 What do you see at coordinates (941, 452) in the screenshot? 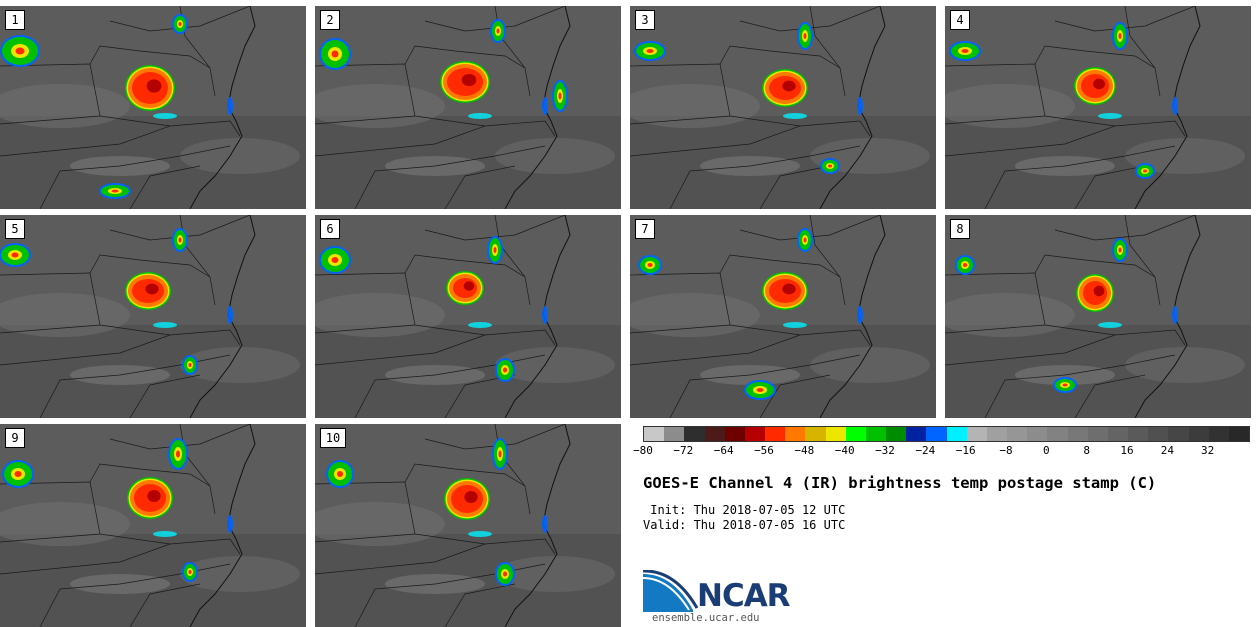
I see `colorbar-ticks: −80 −72 −64 −56 −48 −40 −32 −24 −16 −8 0 8 16 24 32` at bounding box center [941, 452].